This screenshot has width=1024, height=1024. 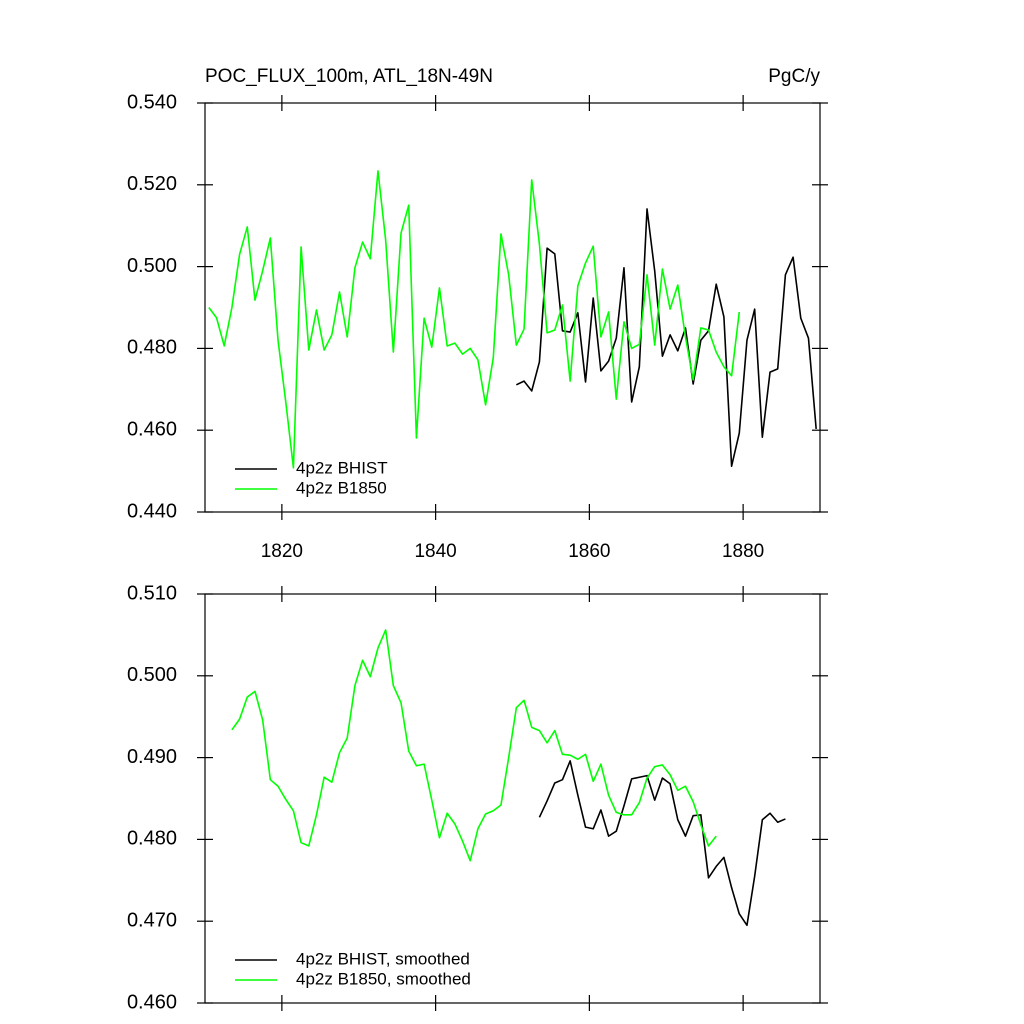 What do you see at coordinates (589, 551) in the screenshot?
I see `x-tick-label: 1860` at bounding box center [589, 551].